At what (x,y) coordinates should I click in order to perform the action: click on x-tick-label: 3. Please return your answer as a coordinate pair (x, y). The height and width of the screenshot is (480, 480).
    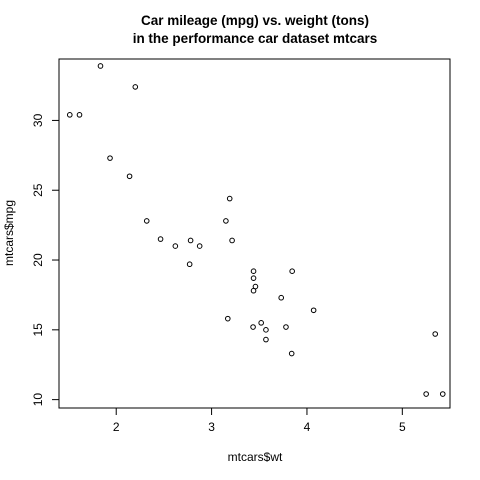
    Looking at the image, I should click on (211, 427).